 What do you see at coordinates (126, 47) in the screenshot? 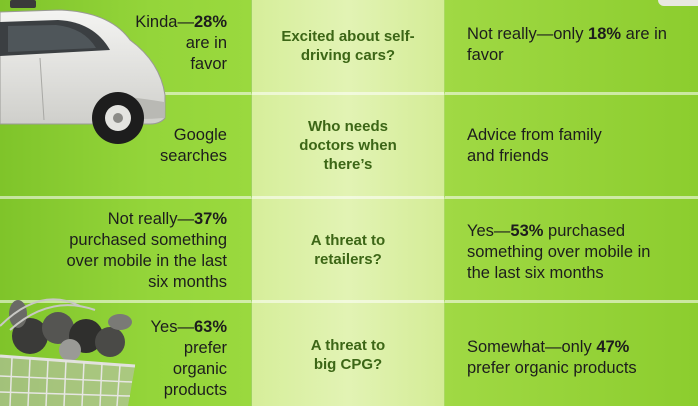
I see `row-1-left-cell: Kinda—28% are in favor` at bounding box center [126, 47].